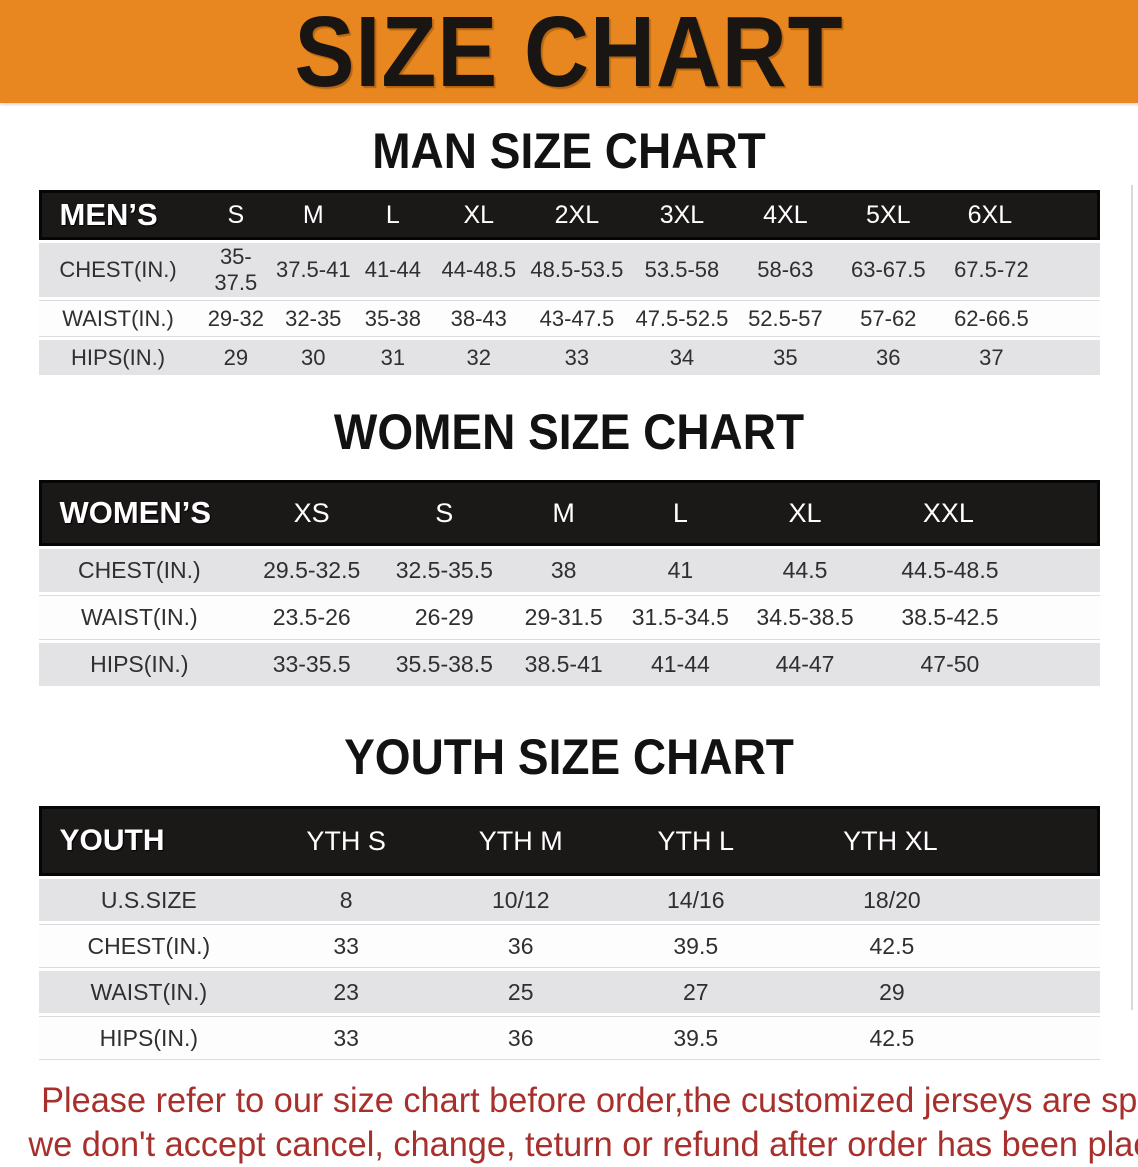 The image size is (1138, 1167). I want to click on men-hips-value: 31, so click(393, 357).